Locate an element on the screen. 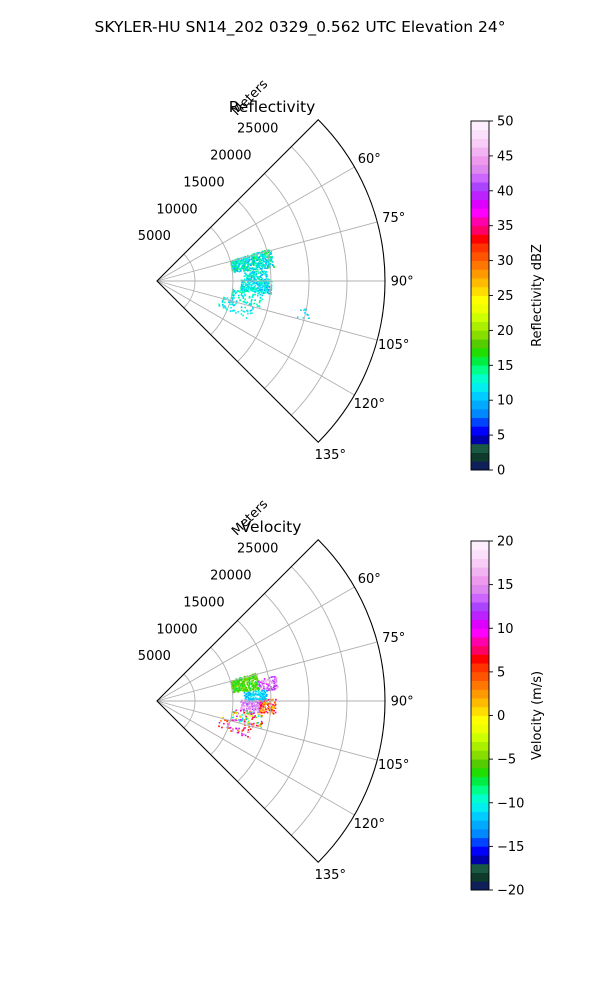 The height and width of the screenshot is (1000, 600). velocity-colorbar-bands is located at coordinates (480, 716).